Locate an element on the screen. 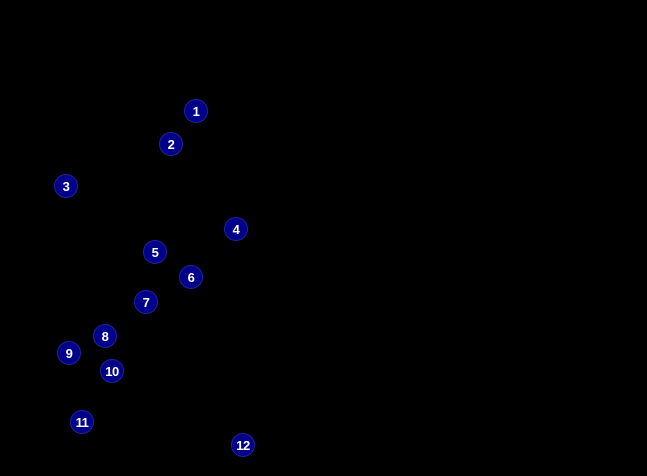 Image resolution: width=647 pixels, height=476 pixels. marker-number-label: 2 is located at coordinates (171, 144).